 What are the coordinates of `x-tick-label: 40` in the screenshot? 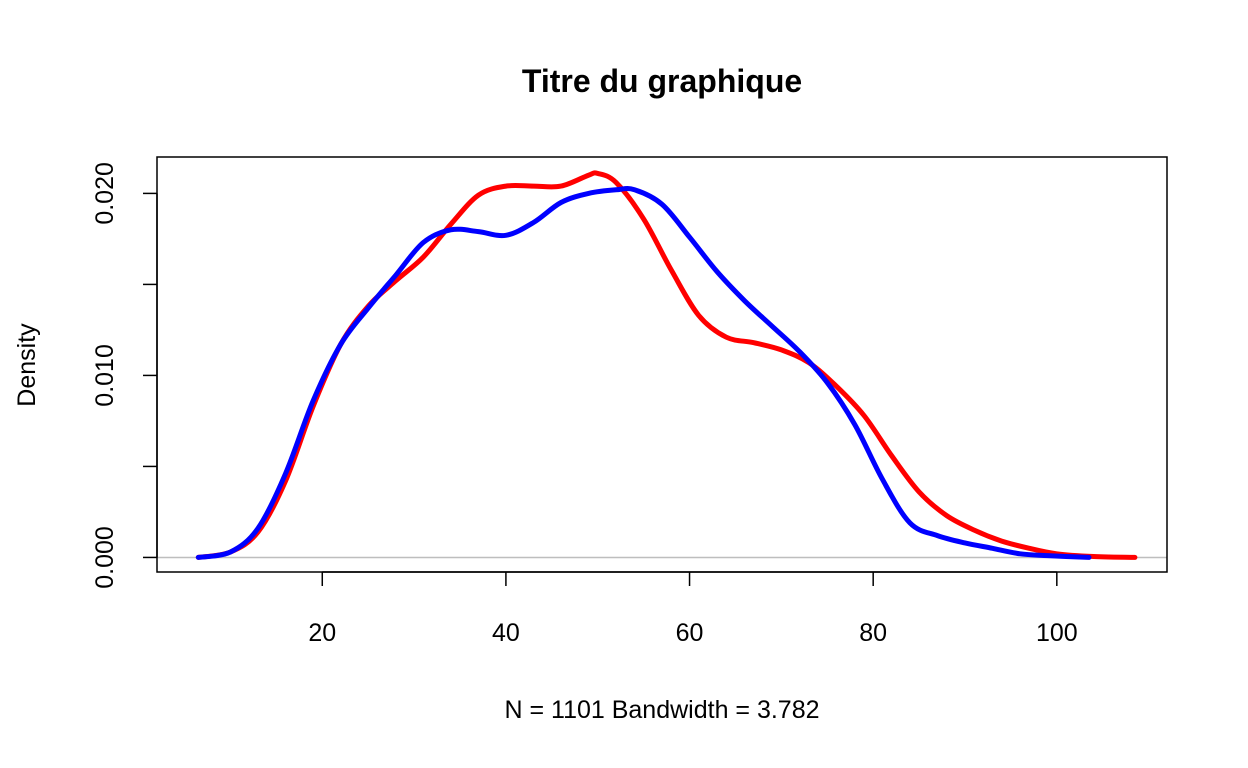 It's located at (506, 633).